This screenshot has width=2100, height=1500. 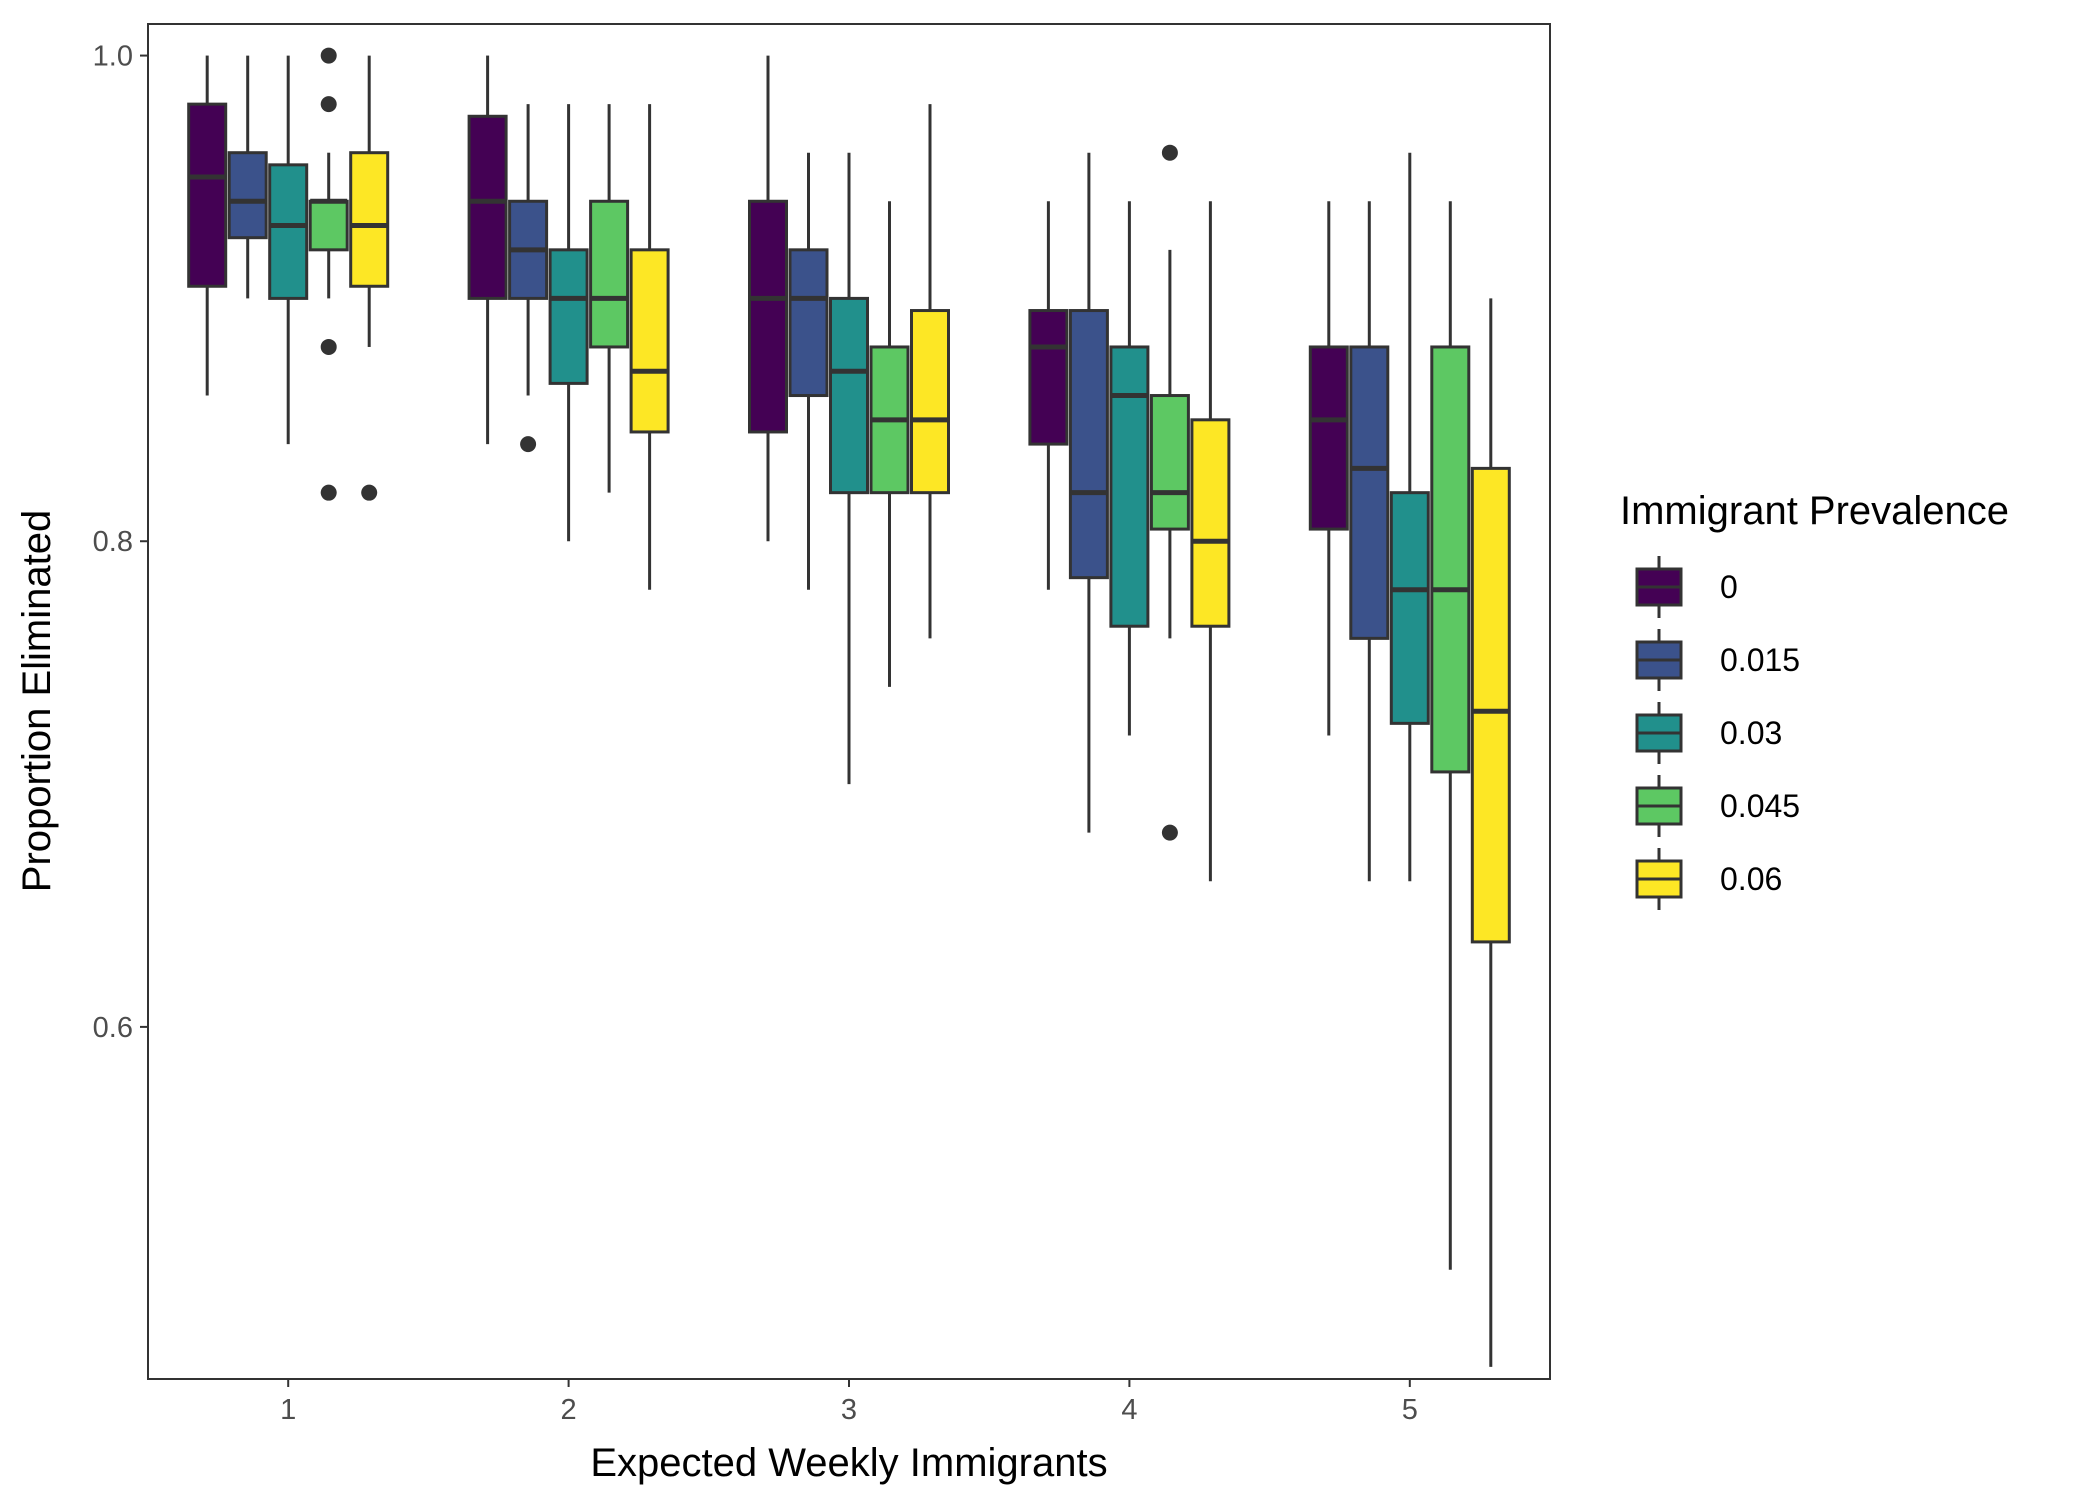 I want to click on legend-label: 0.06, so click(x=1751, y=879).